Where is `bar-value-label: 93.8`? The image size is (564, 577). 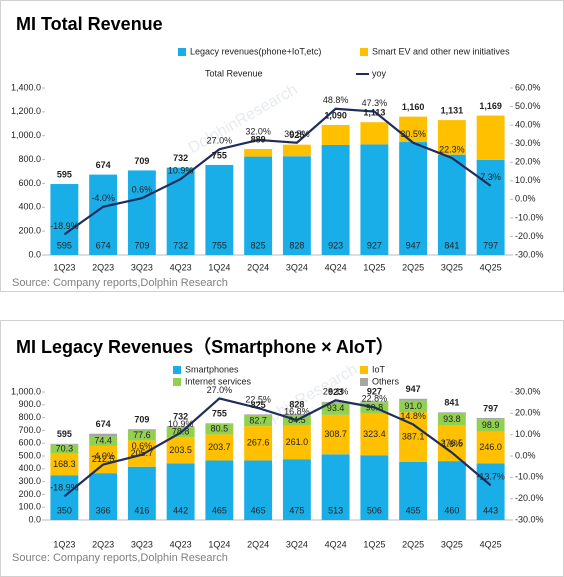 bar-value-label: 93.8 is located at coordinates (452, 419).